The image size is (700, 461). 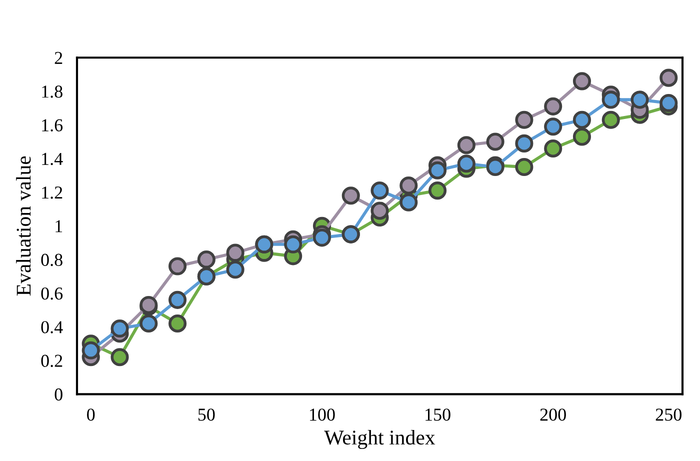 I want to click on x-axis-title: Weight index, so click(x=380, y=439).